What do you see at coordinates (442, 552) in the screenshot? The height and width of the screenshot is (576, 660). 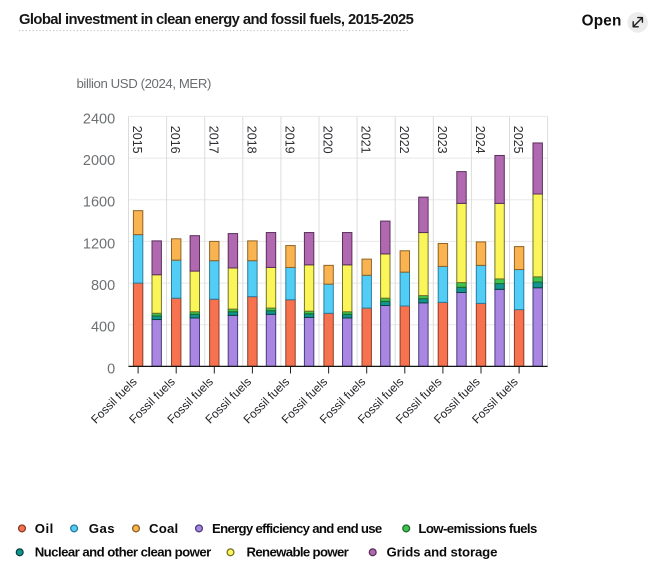 I see `svg-text: Grids and storage` at bounding box center [442, 552].